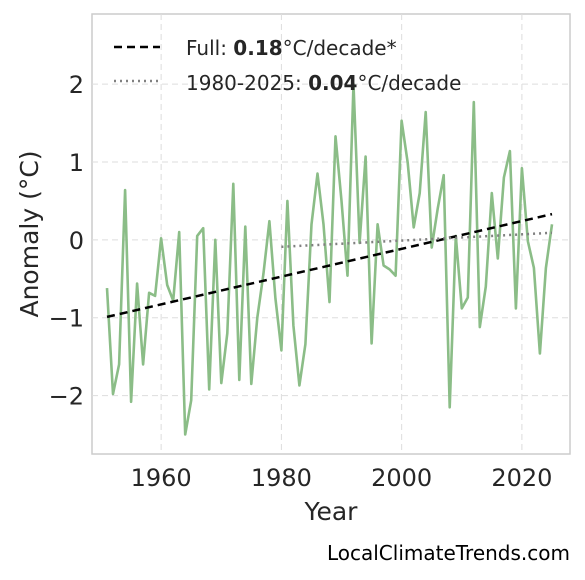 This screenshot has width=585, height=580. What do you see at coordinates (76, 241) in the screenshot?
I see `y-tick-label: 0` at bounding box center [76, 241].